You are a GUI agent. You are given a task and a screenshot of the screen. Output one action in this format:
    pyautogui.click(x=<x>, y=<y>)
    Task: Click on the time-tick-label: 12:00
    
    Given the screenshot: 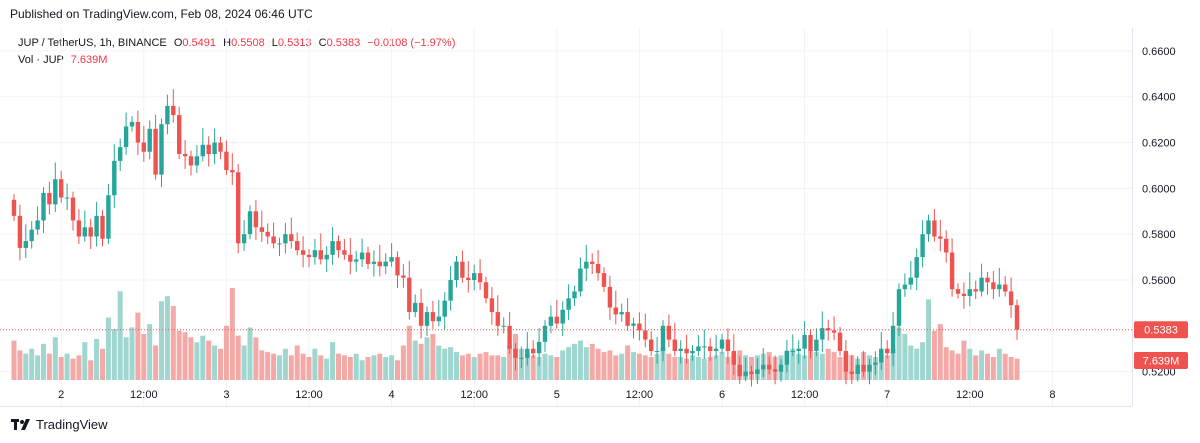 What is the action you would take?
    pyautogui.click(x=805, y=395)
    